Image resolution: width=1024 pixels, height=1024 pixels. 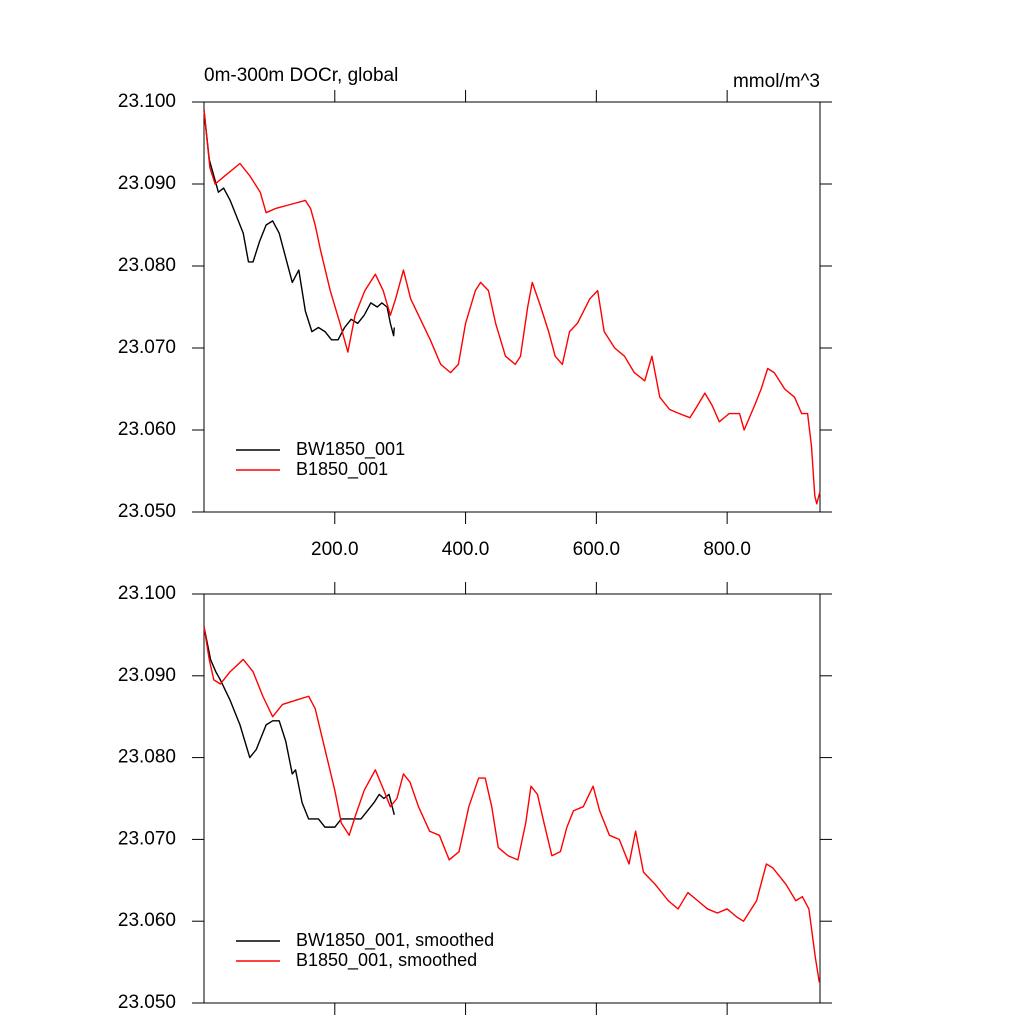 What do you see at coordinates (342, 469) in the screenshot?
I see `legend-label: B1850_001` at bounding box center [342, 469].